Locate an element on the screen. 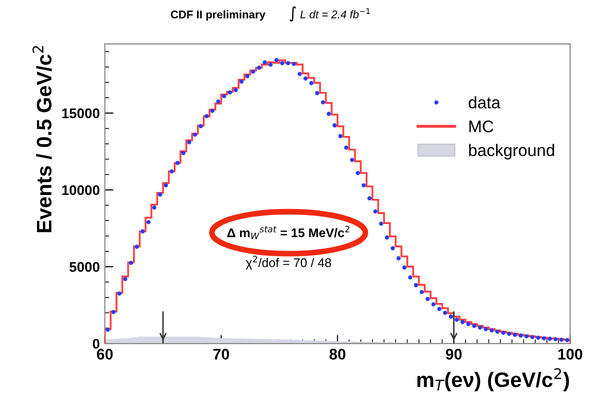 Image resolution: width=589 pixels, height=407 pixels. legend-label: background is located at coordinates (511, 152).